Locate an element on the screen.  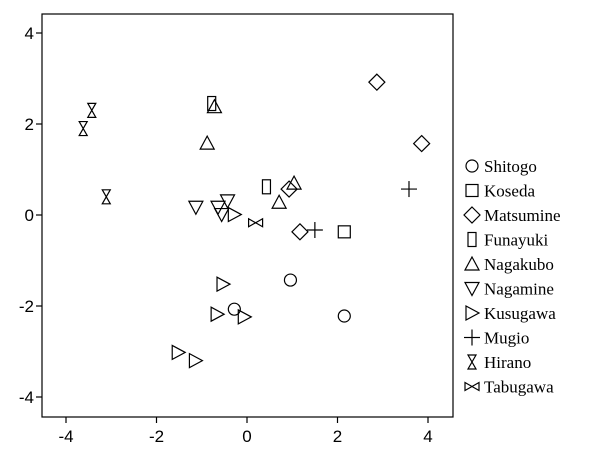
y-tick-label: 0 is located at coordinates (29, 215).